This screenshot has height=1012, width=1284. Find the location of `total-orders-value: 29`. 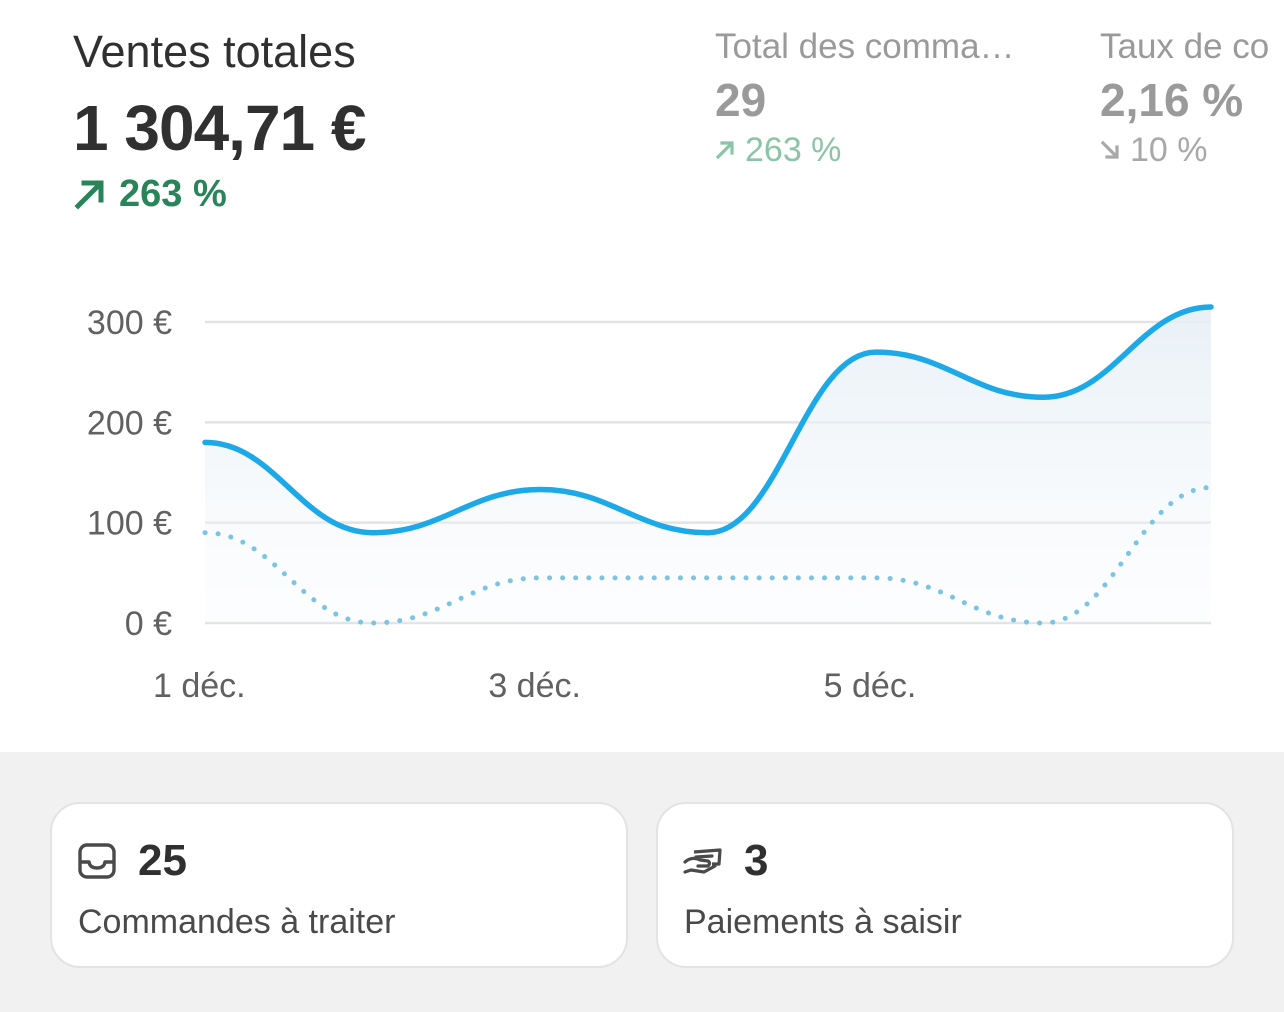

total-orders-value: 29 is located at coordinates (741, 100).